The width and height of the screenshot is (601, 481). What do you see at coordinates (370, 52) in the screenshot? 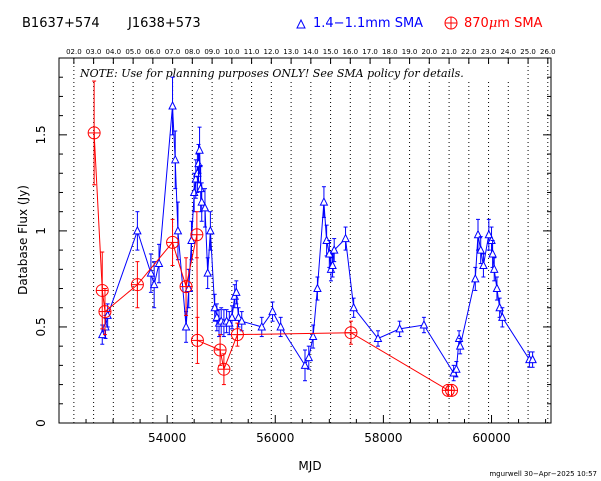
I see `year-tick-label: 17.0` at bounding box center [370, 52].